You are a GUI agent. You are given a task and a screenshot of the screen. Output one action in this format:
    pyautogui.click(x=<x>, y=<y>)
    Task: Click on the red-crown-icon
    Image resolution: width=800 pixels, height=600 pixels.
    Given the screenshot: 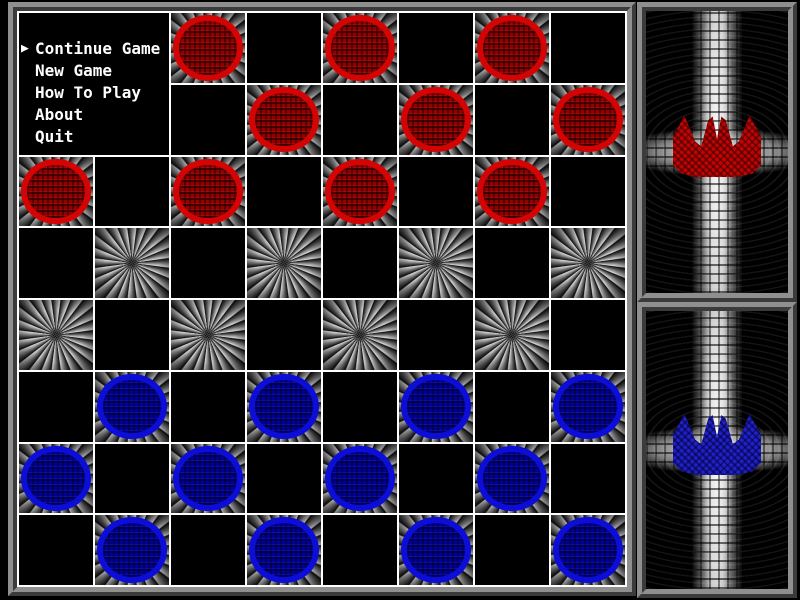 What is the action you would take?
    pyautogui.click(x=717, y=146)
    